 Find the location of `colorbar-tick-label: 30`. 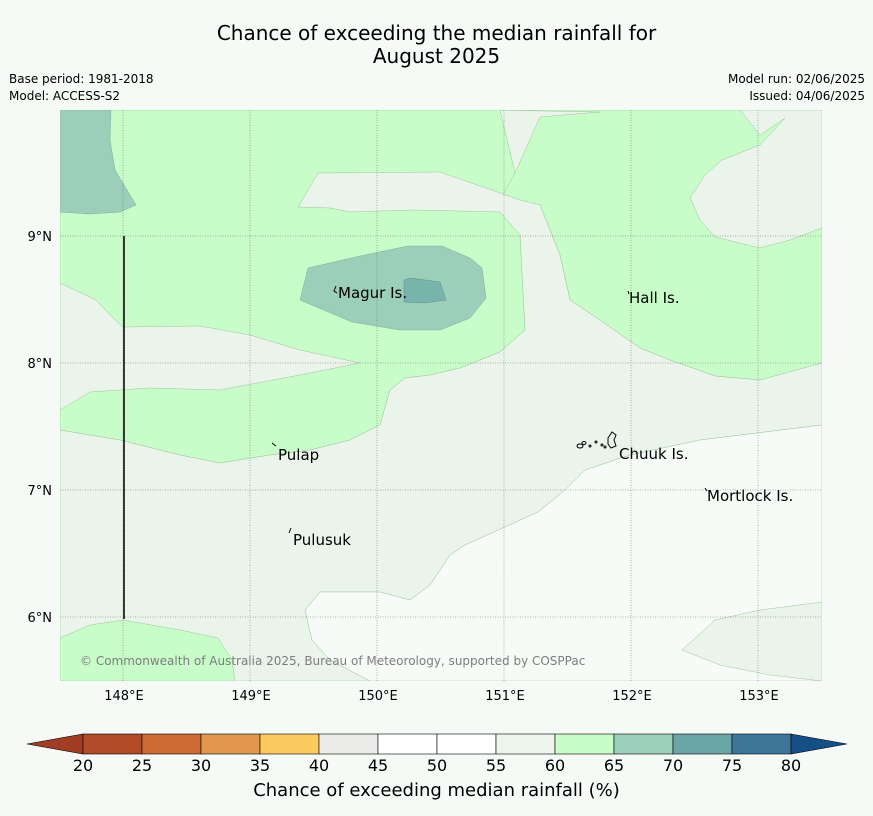

colorbar-tick-label: 30 is located at coordinates (201, 765).